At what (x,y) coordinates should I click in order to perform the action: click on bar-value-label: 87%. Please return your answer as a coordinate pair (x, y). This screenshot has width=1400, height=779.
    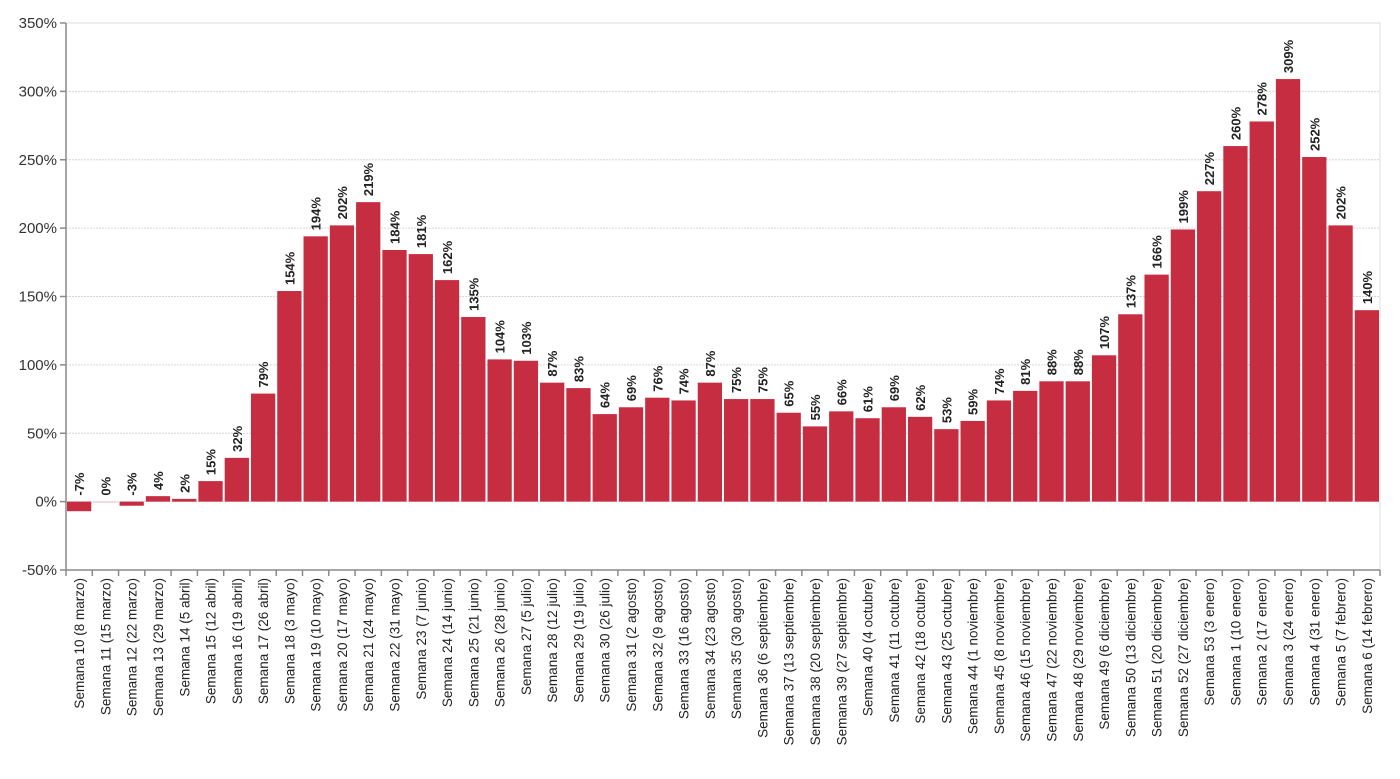
    Looking at the image, I should click on (552, 363).